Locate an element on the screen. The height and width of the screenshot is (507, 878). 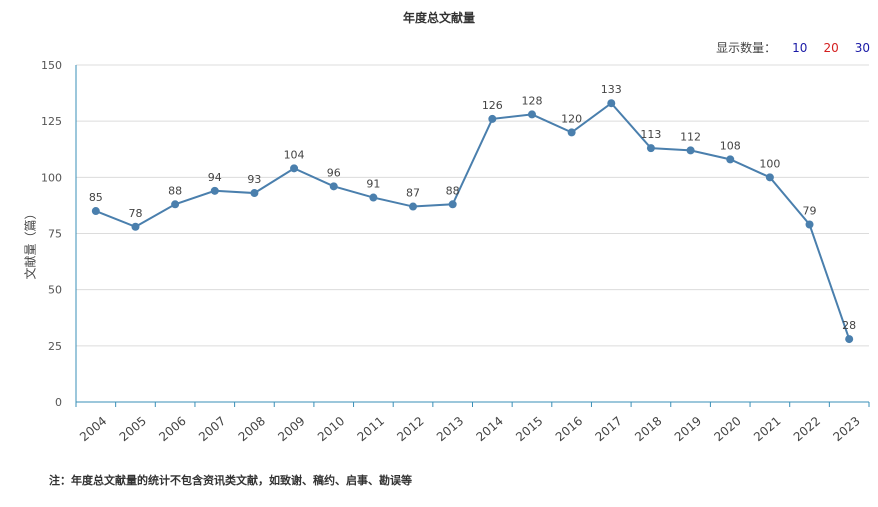
y-tick-label: 75 is located at coordinates (55, 234).